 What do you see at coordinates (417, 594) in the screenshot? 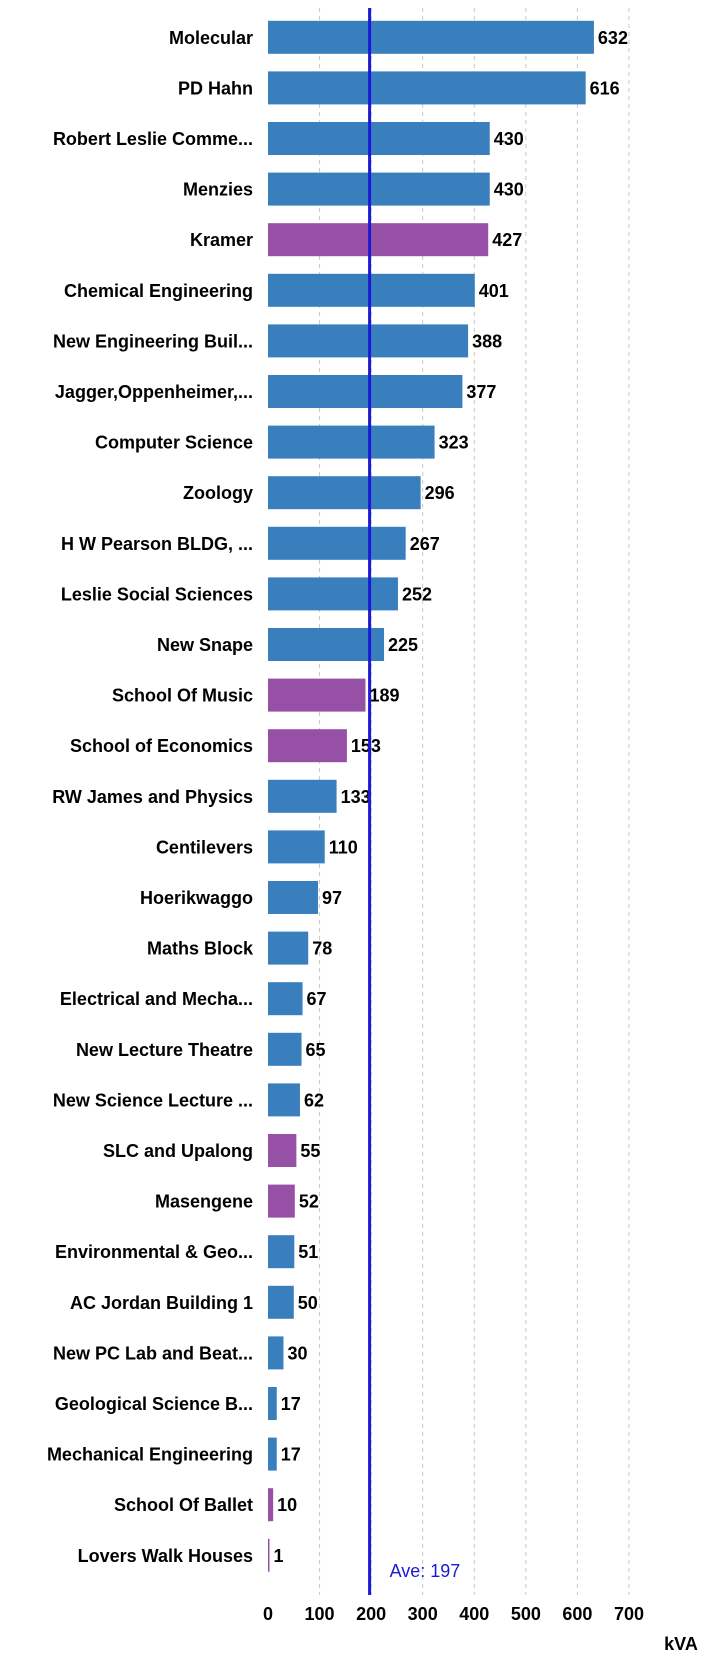
I see `value-label: 252` at bounding box center [417, 594].